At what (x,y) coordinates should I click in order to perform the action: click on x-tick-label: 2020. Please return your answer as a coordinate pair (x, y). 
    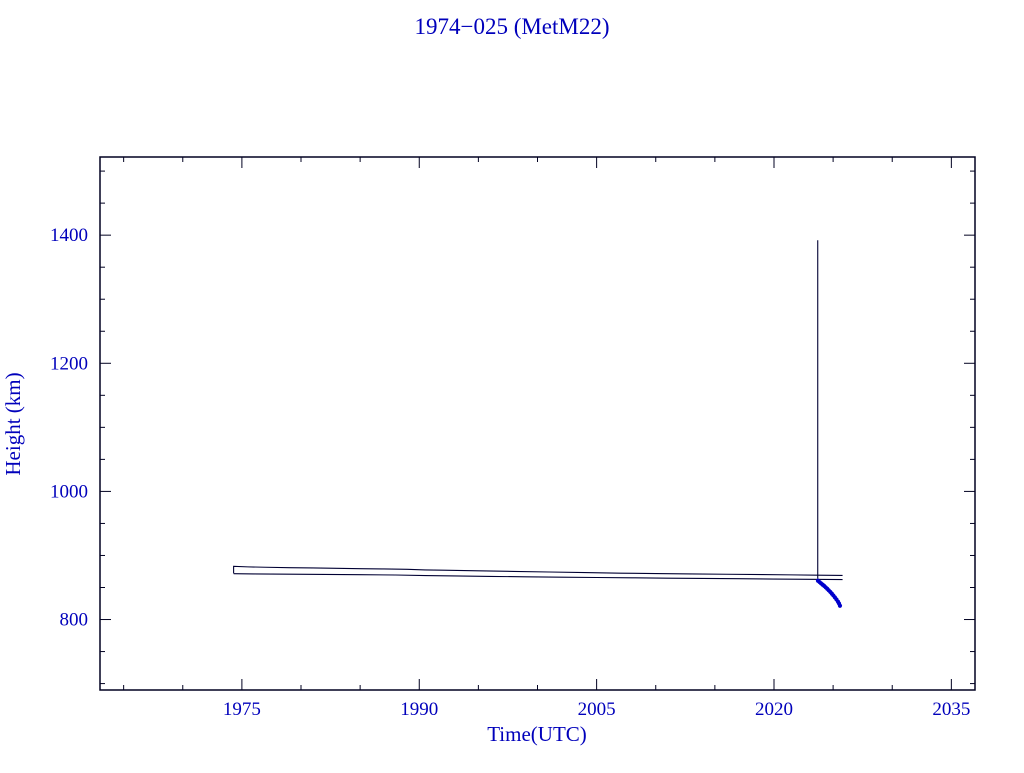
    Looking at the image, I should click on (774, 709).